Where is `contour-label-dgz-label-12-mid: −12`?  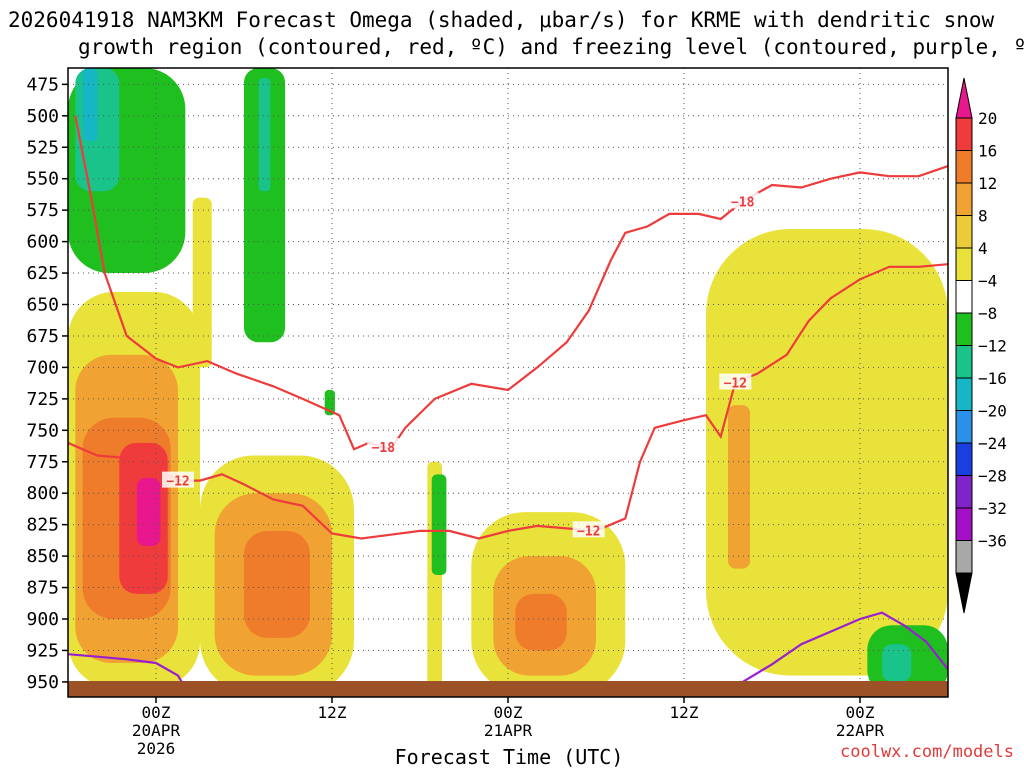 contour-label-dgz-label-12-mid: −12 is located at coordinates (588, 531).